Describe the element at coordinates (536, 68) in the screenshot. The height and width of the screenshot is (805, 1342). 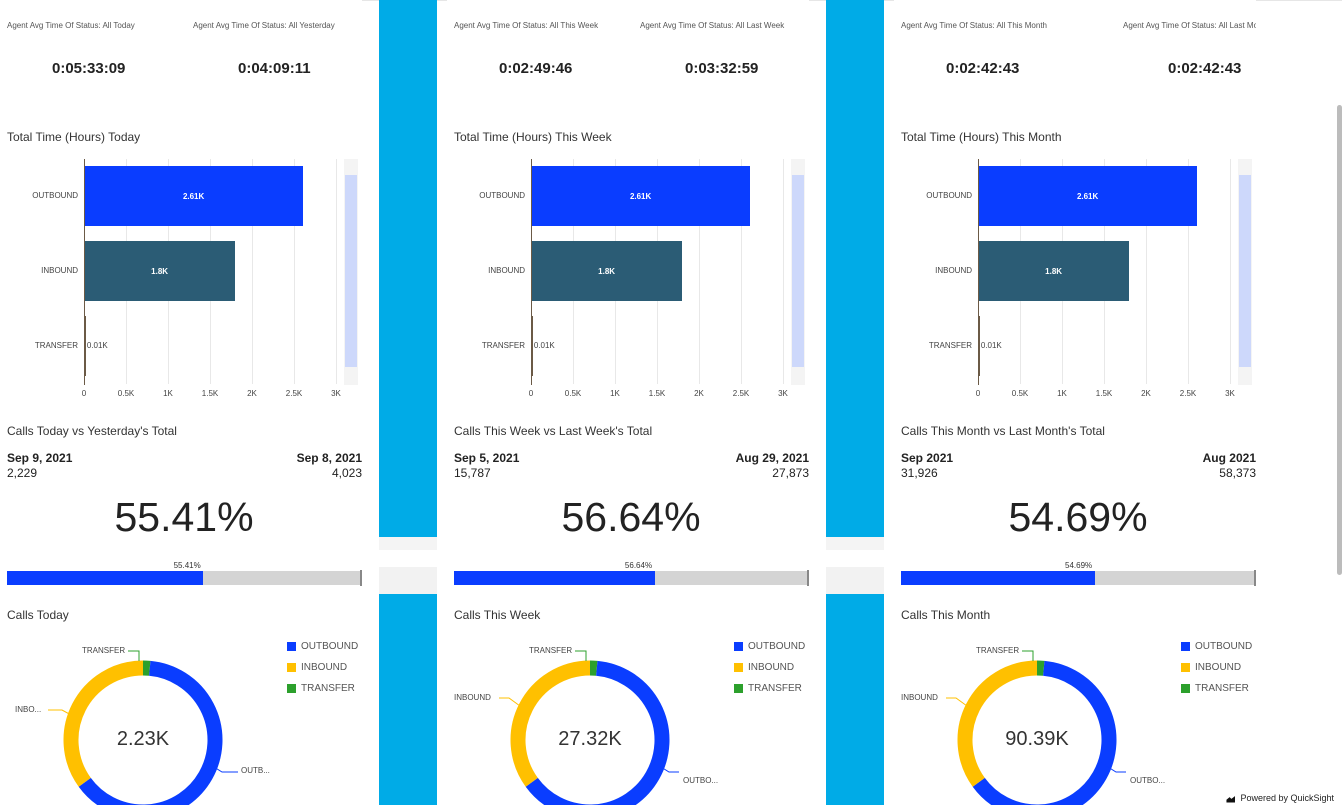
I see `kpi-value: 0:02:49:46` at that location.